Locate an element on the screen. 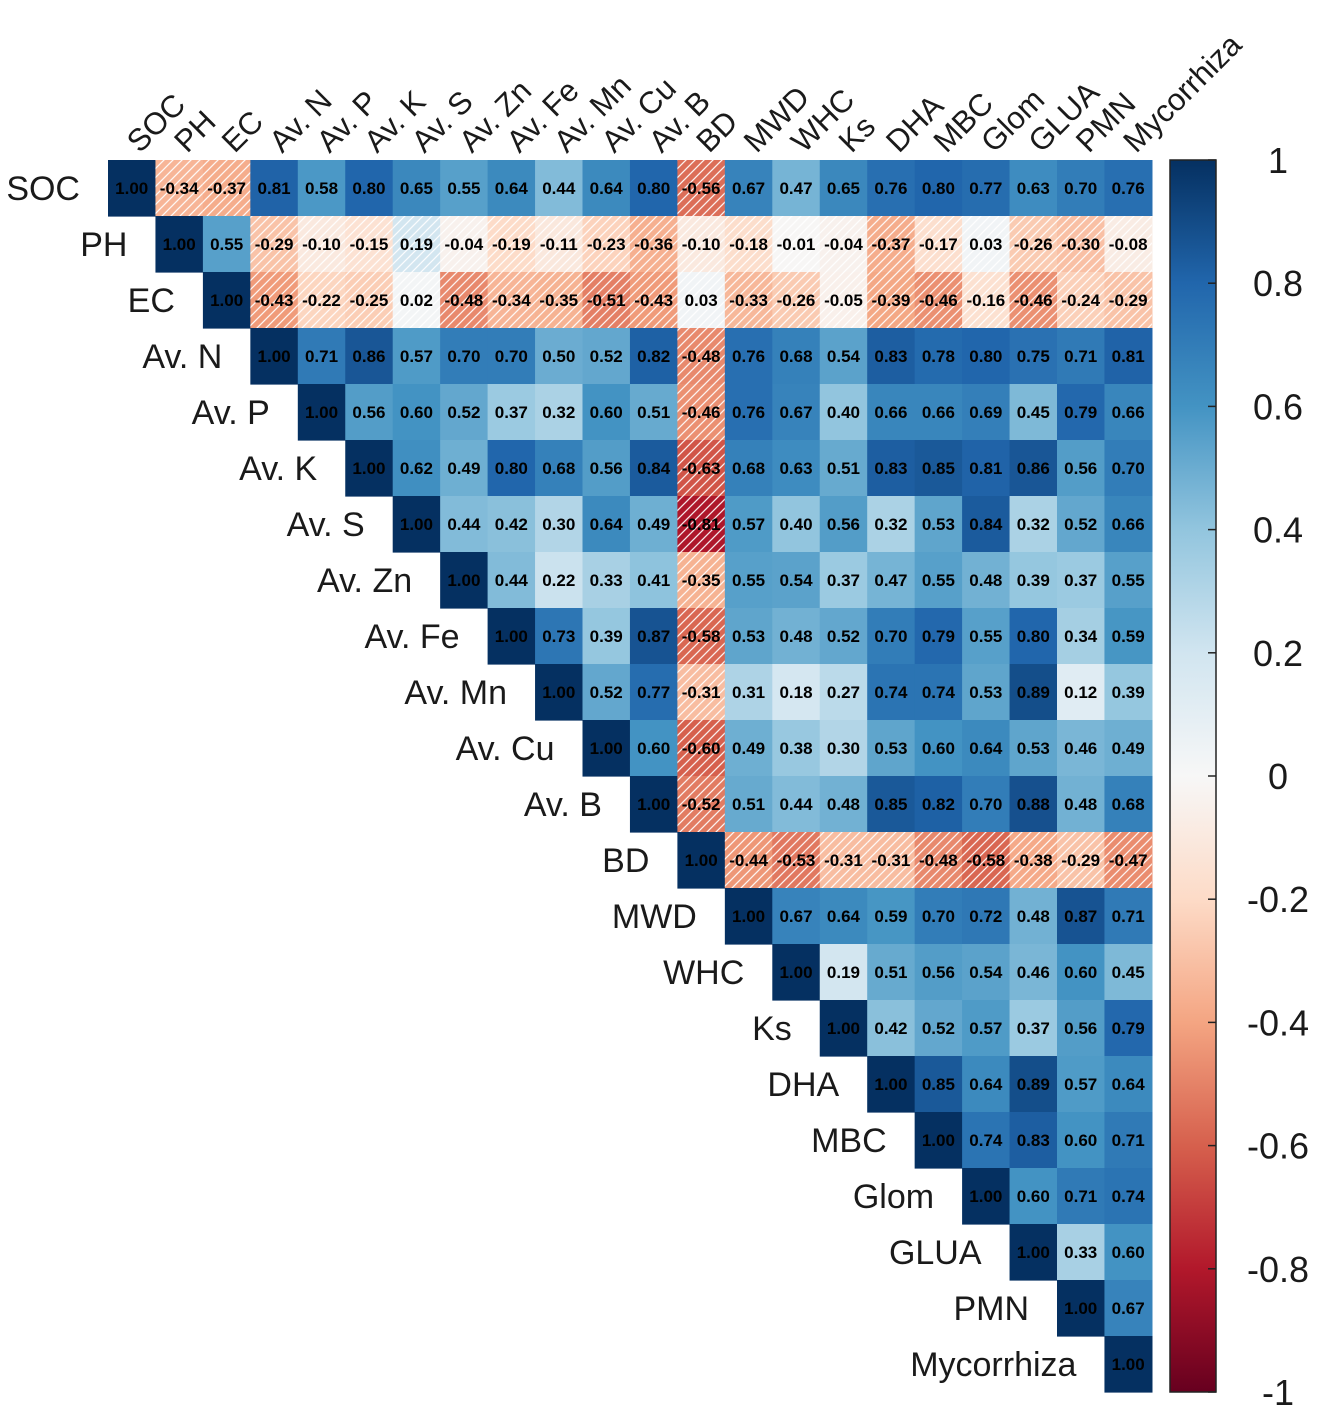 The width and height of the screenshot is (1317, 1420). heatmap-cell-av-zn-bd: -0.35 is located at coordinates (701, 580).